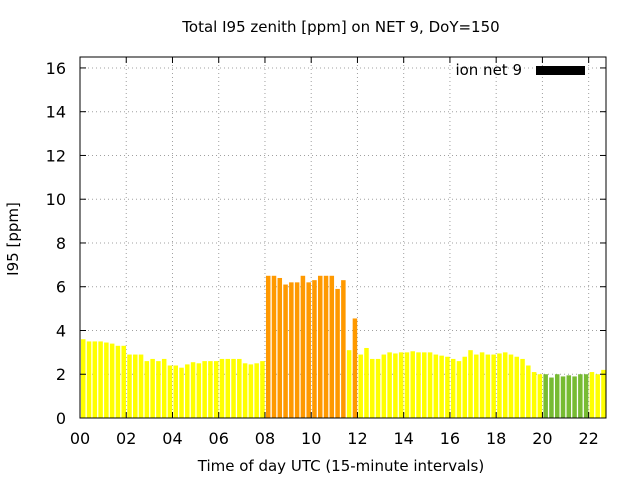 The height and width of the screenshot is (480, 640). I want to click on legend-swatch, so click(560, 70).